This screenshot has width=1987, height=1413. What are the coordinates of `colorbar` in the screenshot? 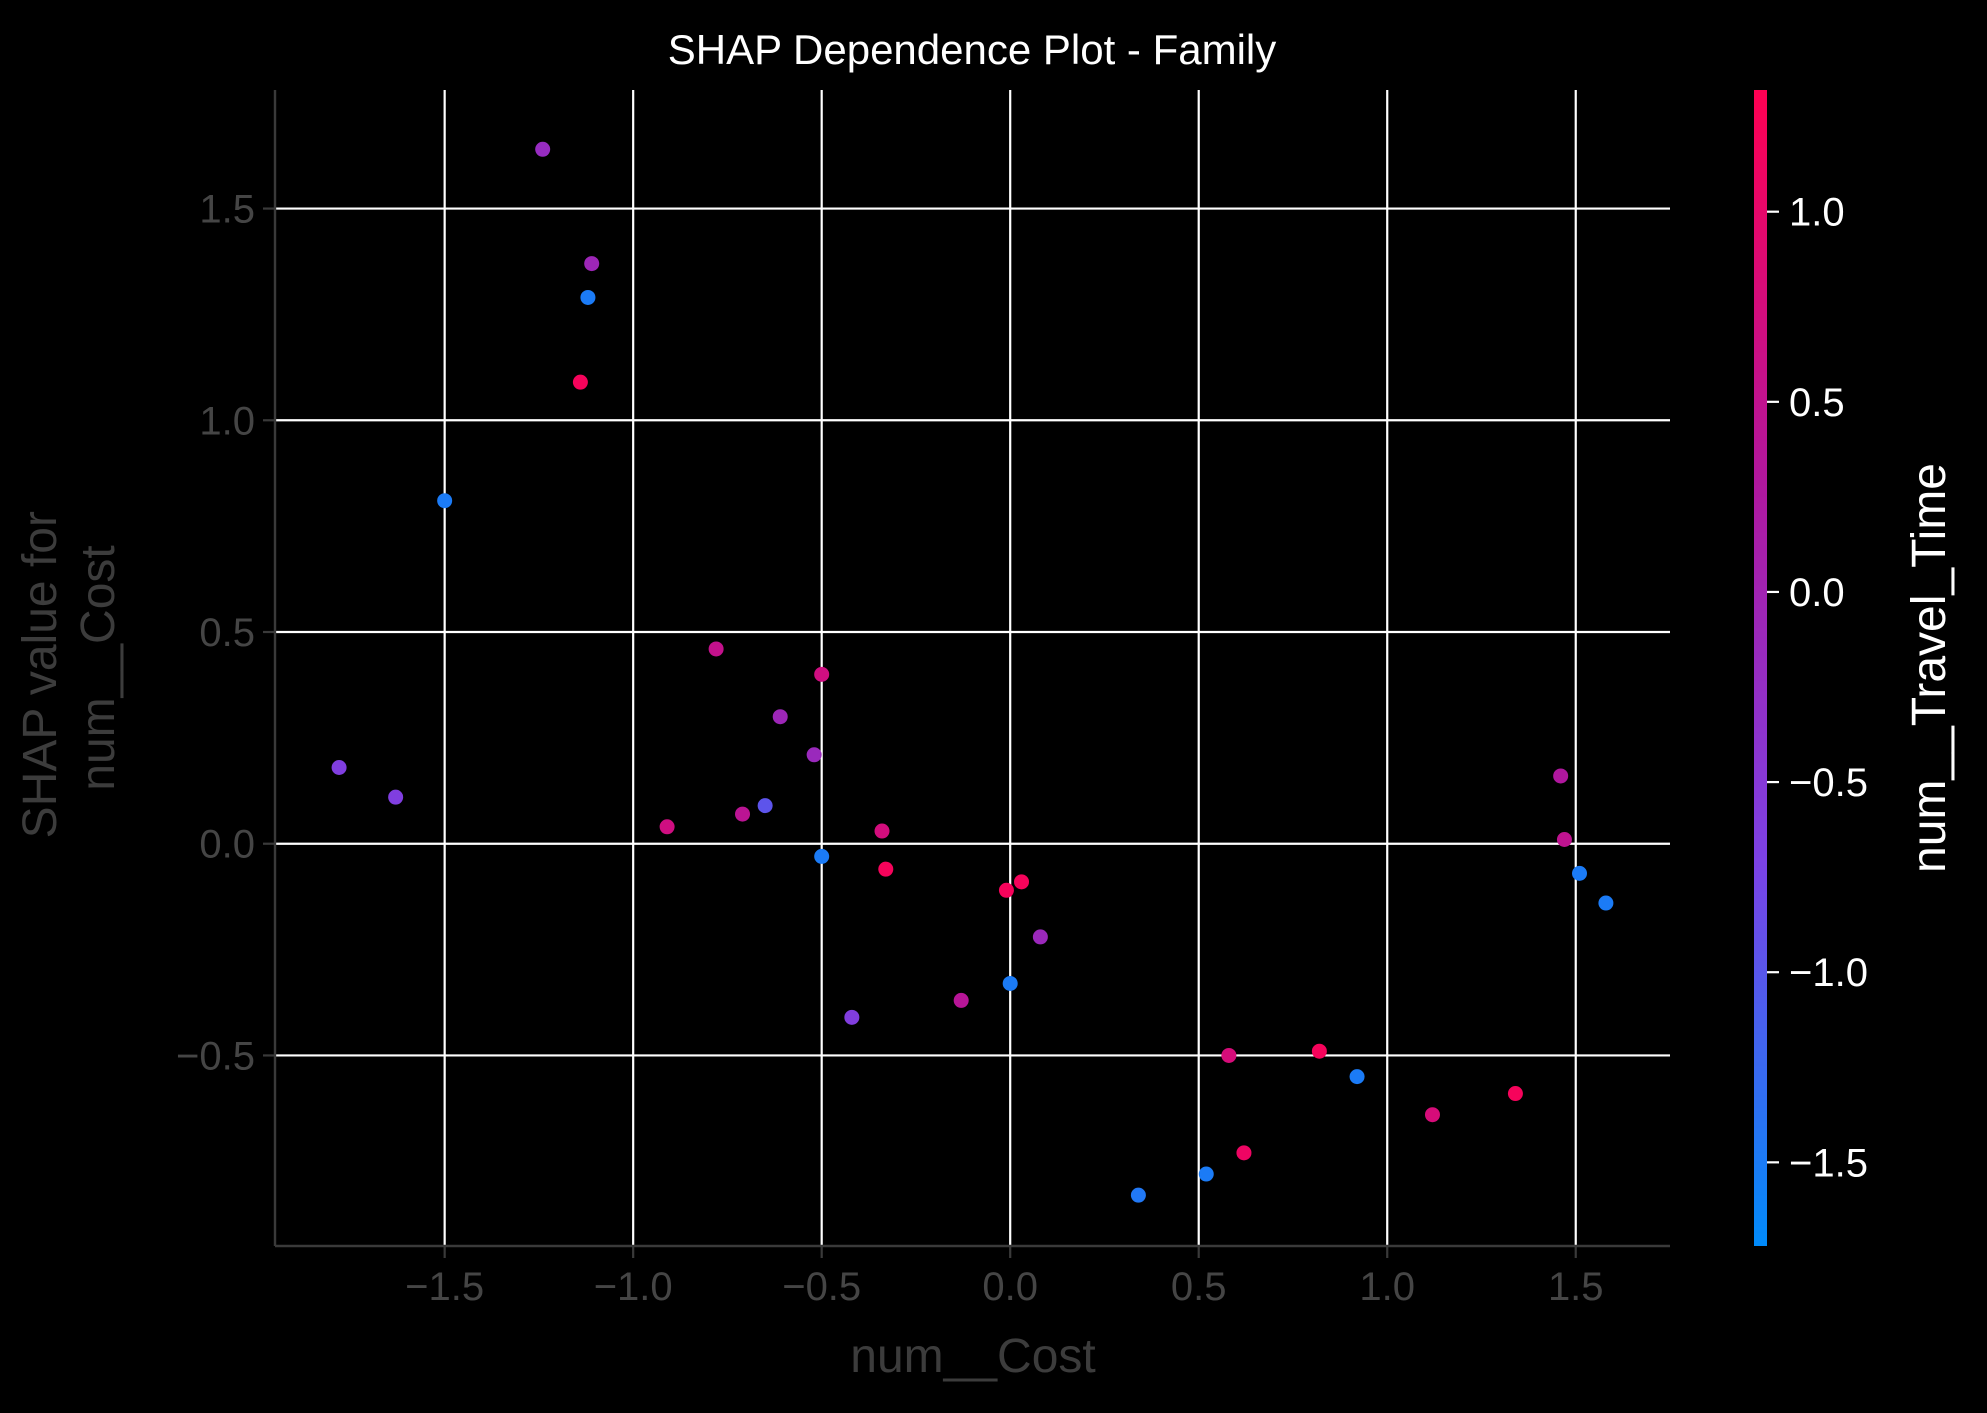 It's located at (1760, 668).